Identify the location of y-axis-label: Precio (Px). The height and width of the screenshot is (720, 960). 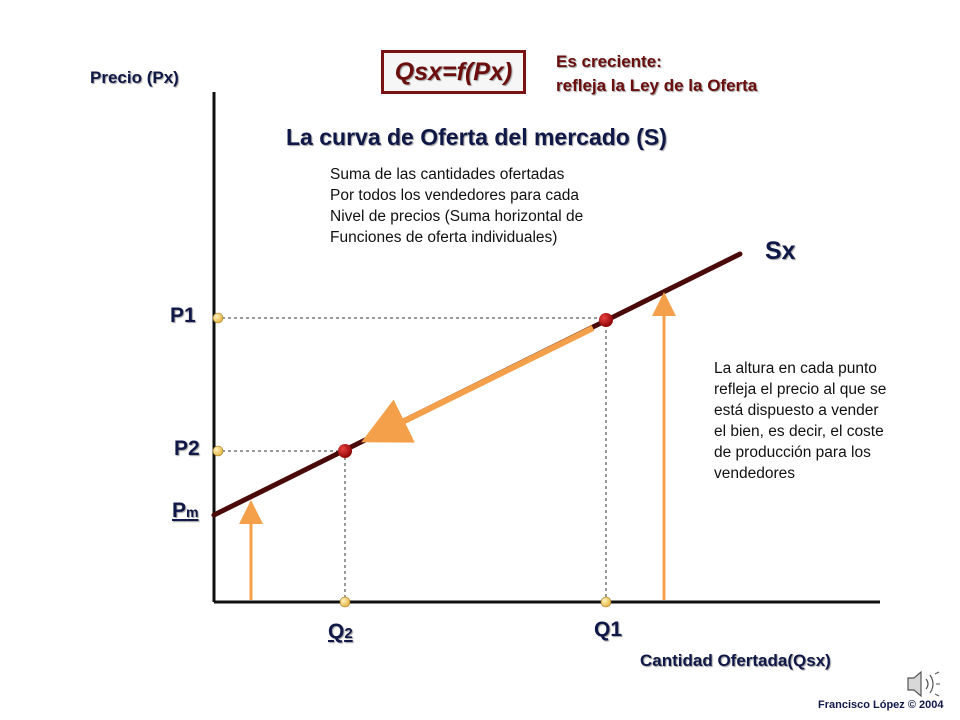
(134, 77).